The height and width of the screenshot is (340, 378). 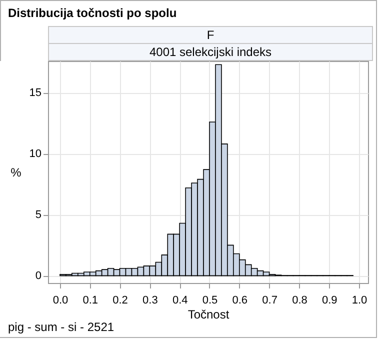 I want to click on x-tick-label: 0.1, so click(x=90, y=300).